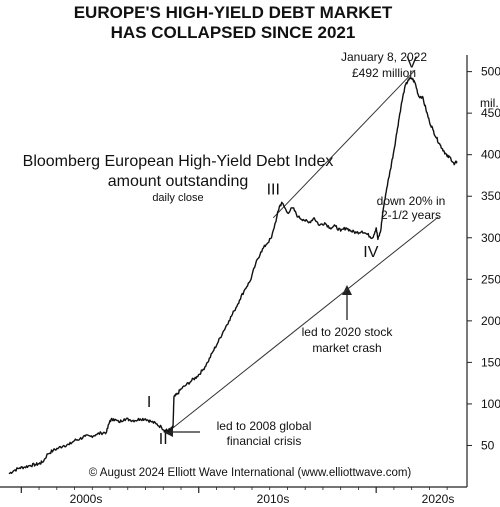  Describe the element at coordinates (178, 161) in the screenshot. I see `series-label-line-1: Bloomberg European High-Yield Debt Index` at that location.